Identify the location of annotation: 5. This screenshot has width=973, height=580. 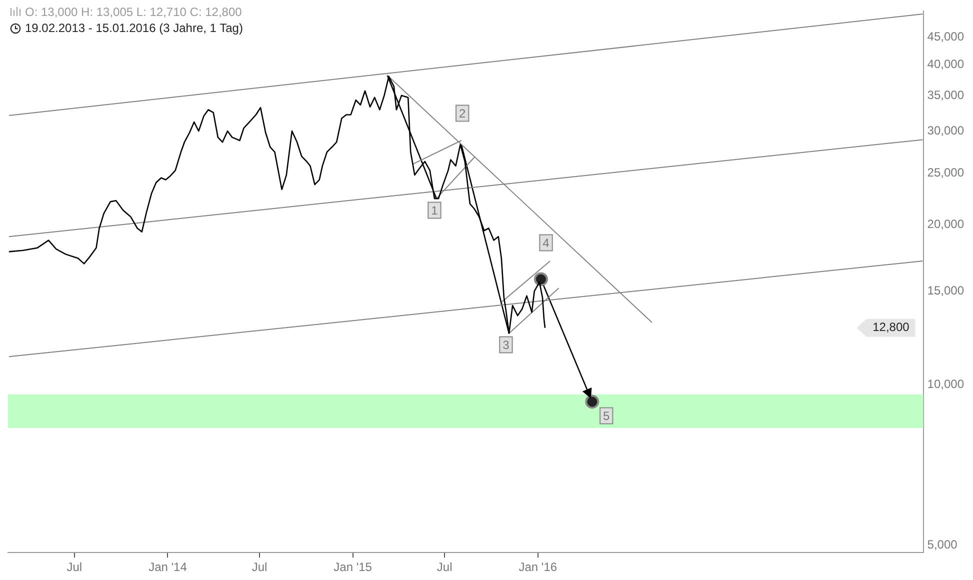
(606, 416).